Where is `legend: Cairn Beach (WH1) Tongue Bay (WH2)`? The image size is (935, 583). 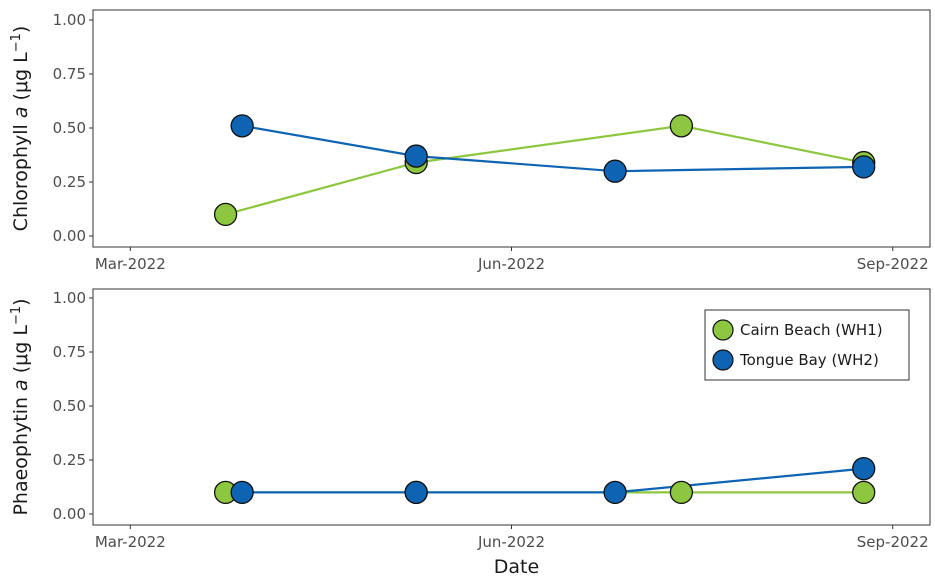 legend: Cairn Beach (WH1) Tongue Bay (WH2) is located at coordinates (807, 345).